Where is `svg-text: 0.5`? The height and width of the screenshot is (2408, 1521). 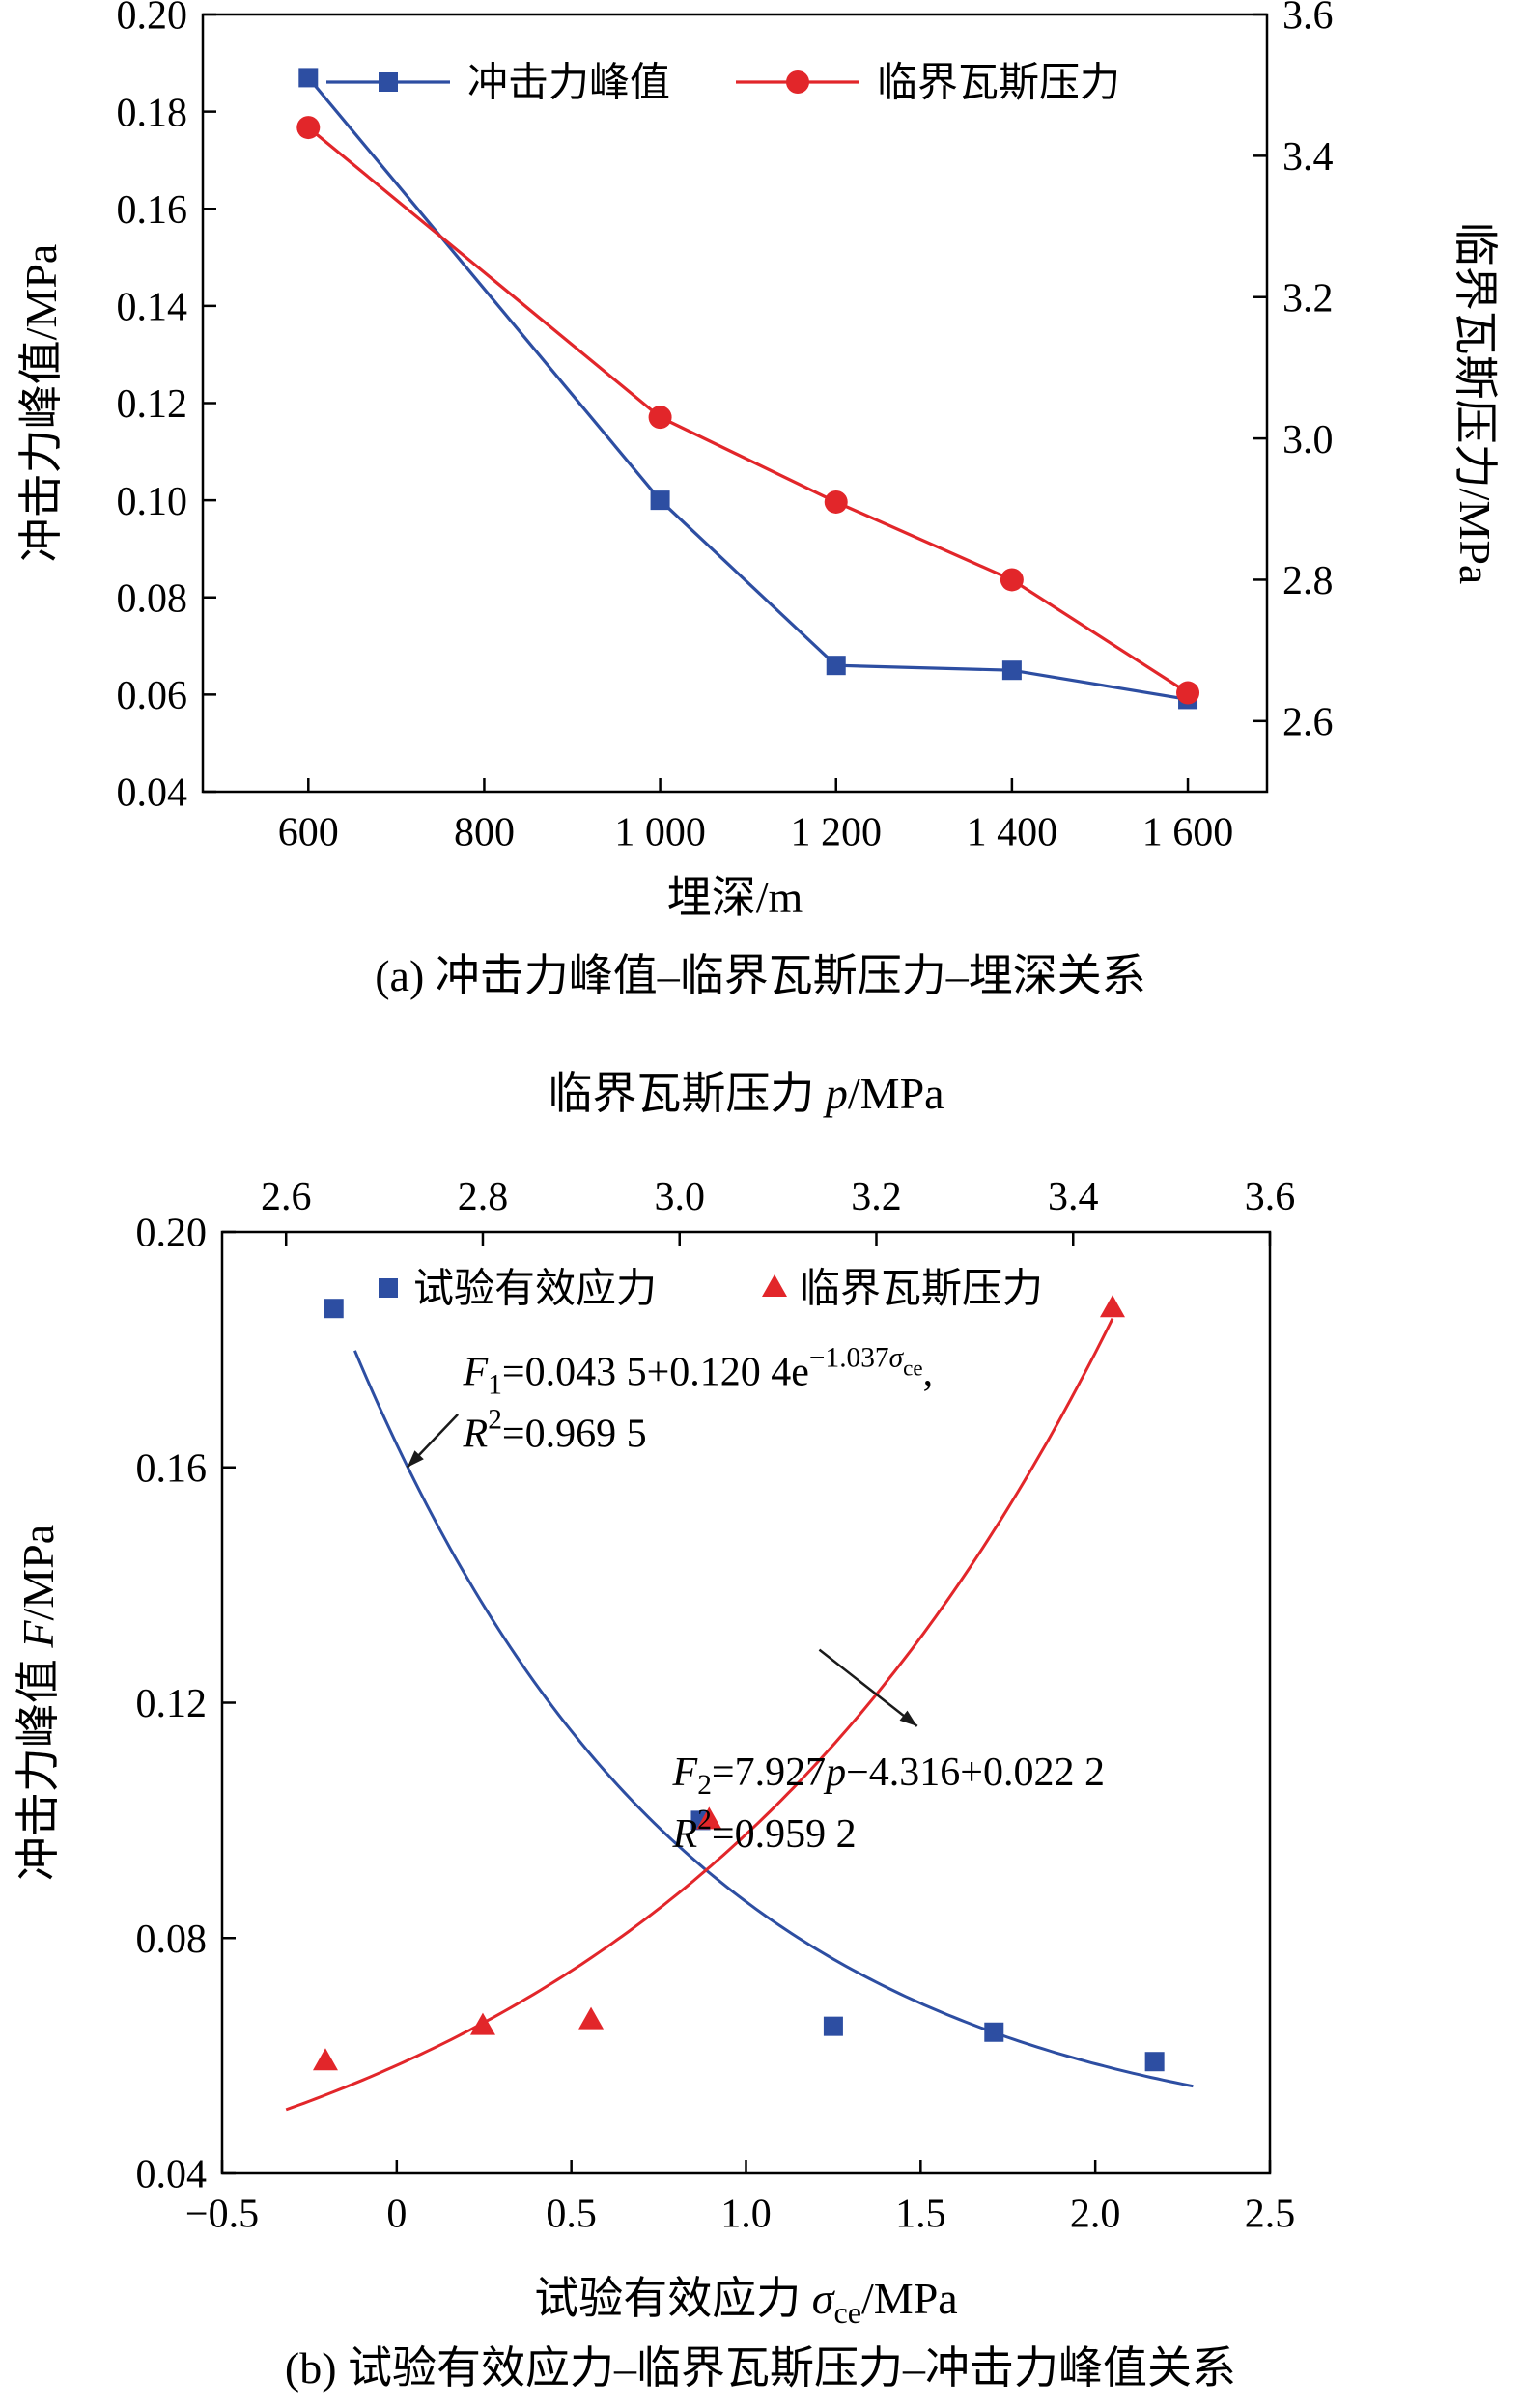 svg-text: 0.5 is located at coordinates (571, 2215).